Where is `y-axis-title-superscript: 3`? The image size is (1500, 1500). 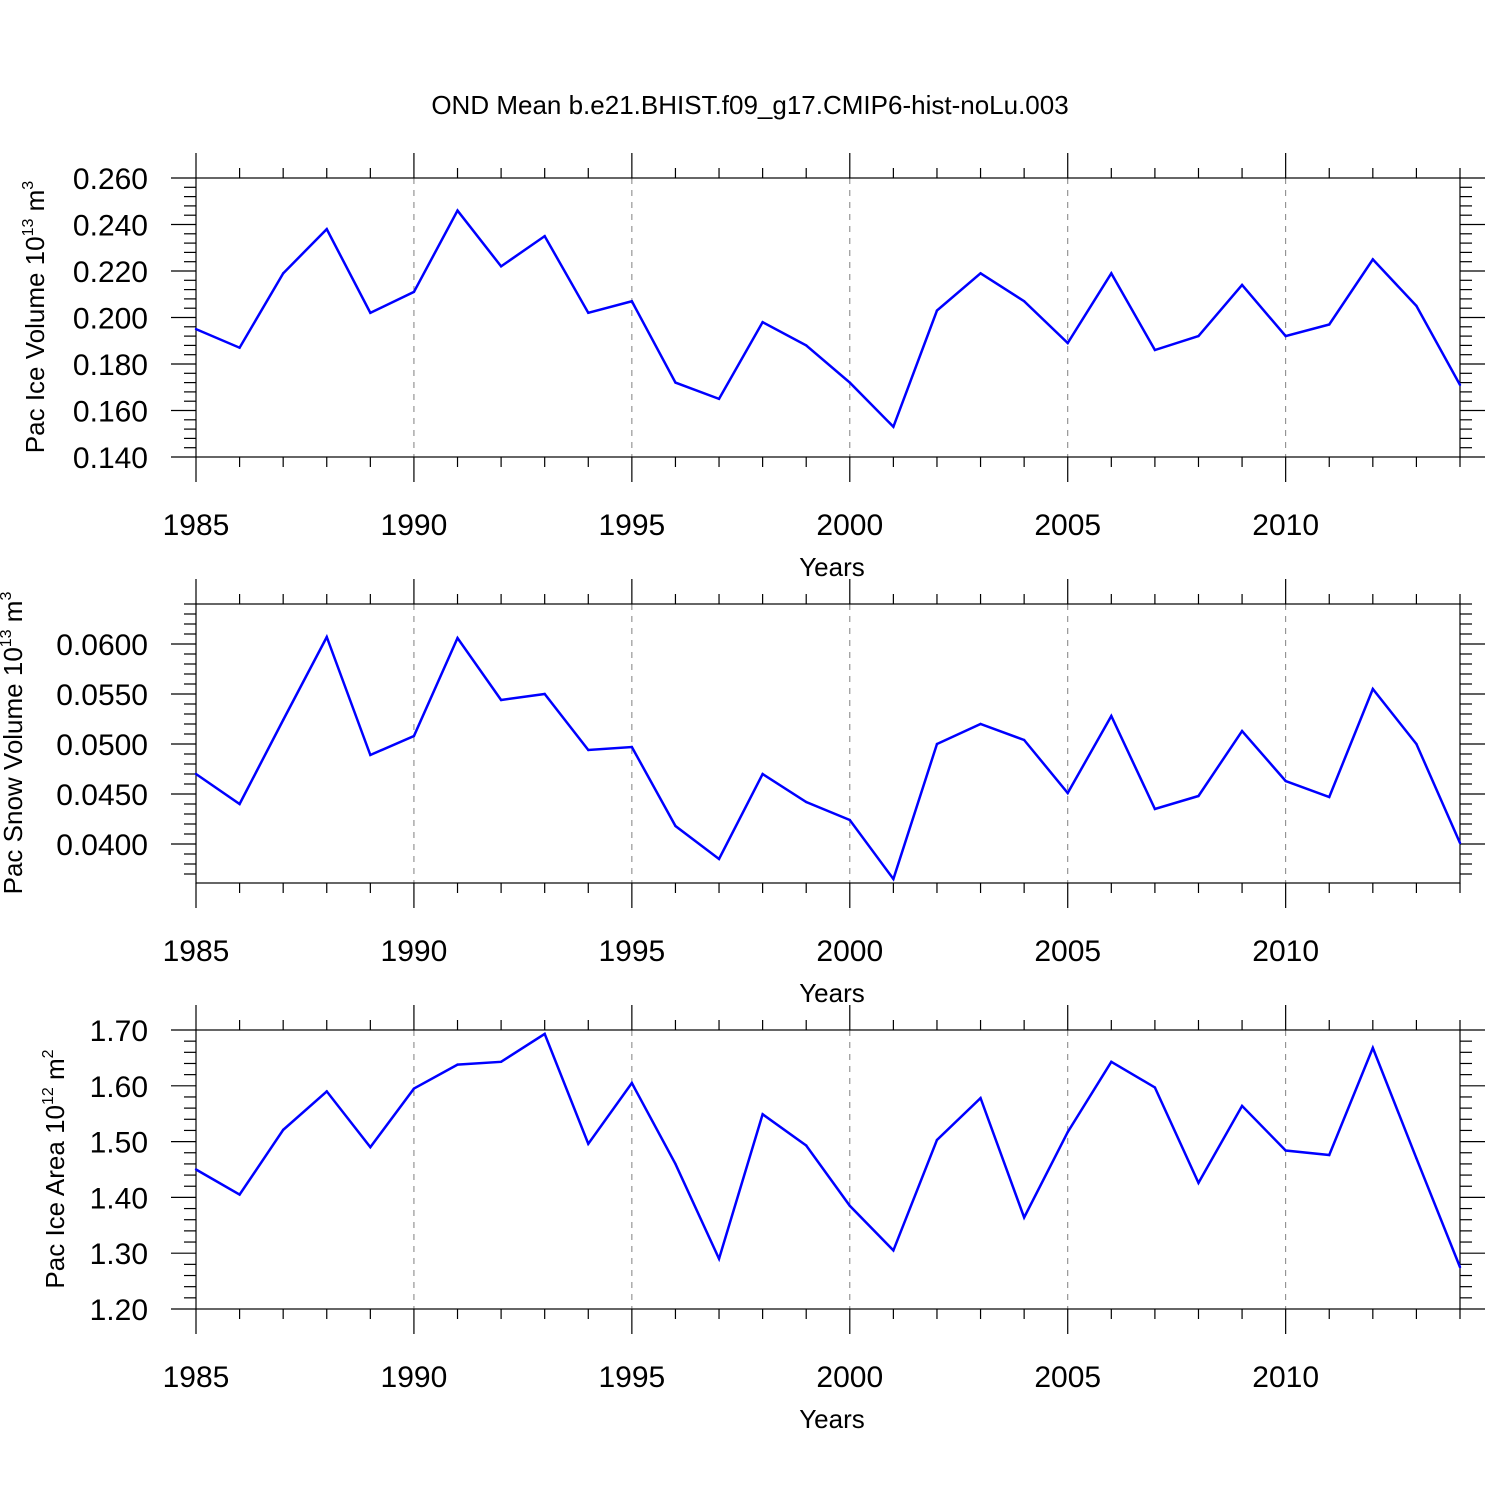 y-axis-title-superscript: 3 is located at coordinates (28, 185).